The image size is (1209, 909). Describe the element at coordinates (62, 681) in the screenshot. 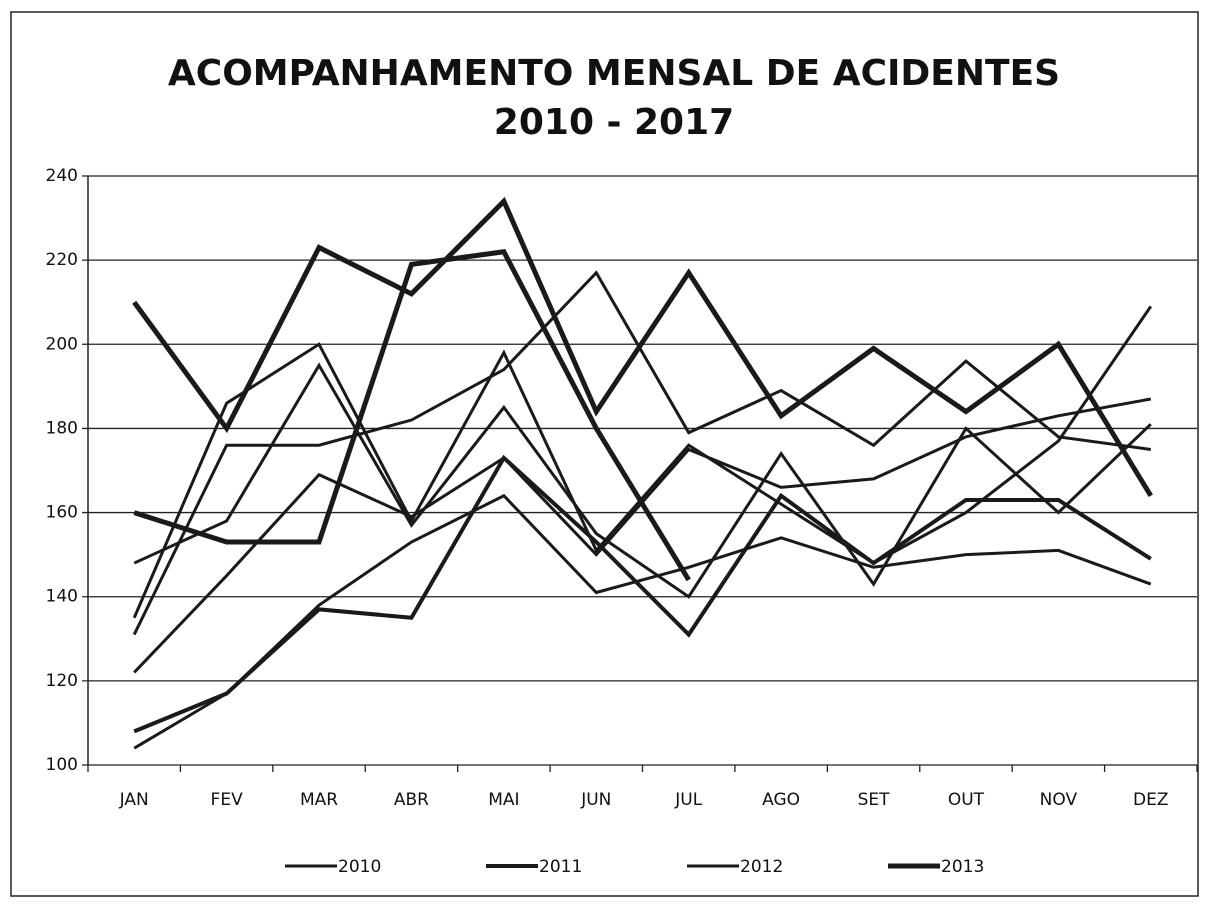

I see `y-tick-label: 120` at that location.